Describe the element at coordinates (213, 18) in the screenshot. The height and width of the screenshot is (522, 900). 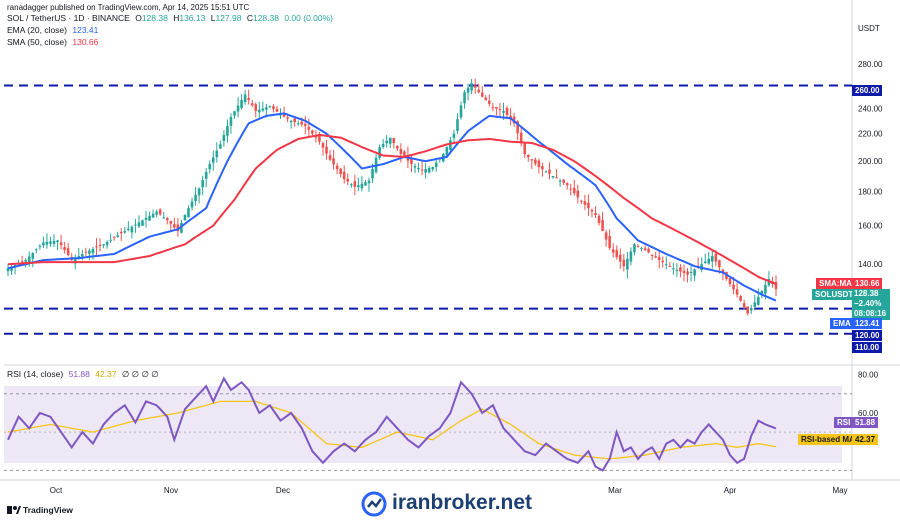
I see `ohlc-l-label: L` at that location.